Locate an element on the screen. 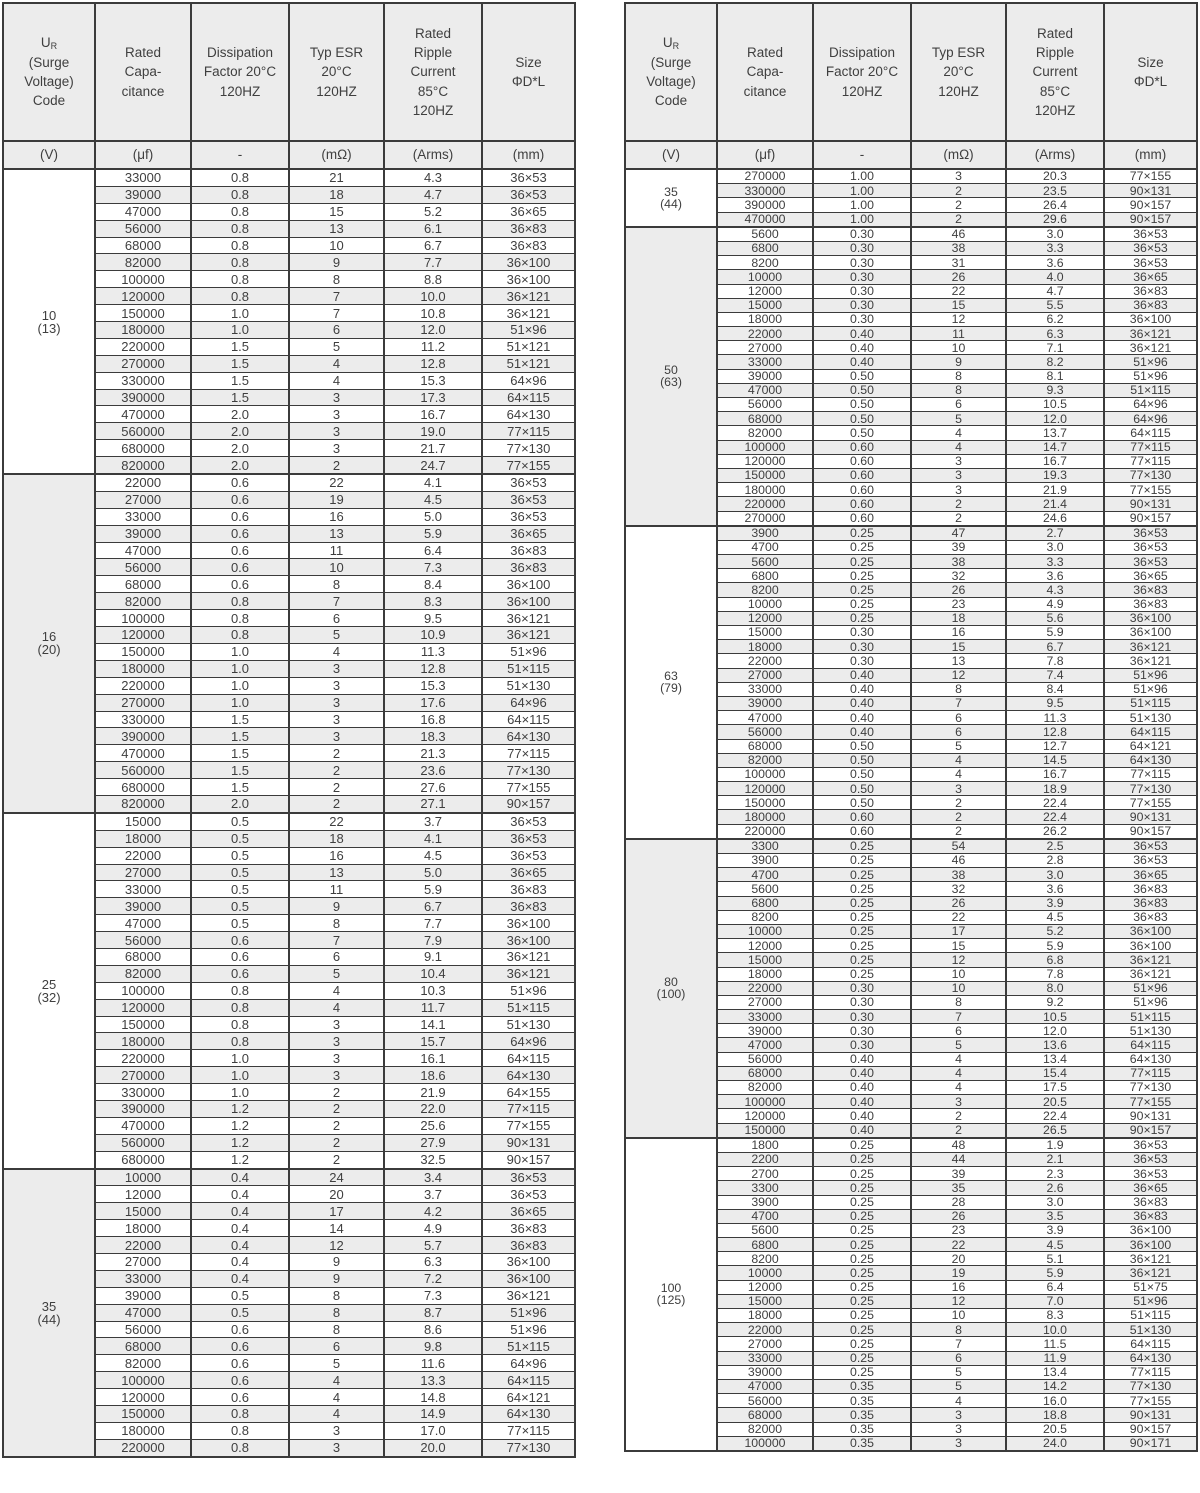 This screenshot has height=1493, width=1200. cell-size: 64×155 is located at coordinates (528, 1092).